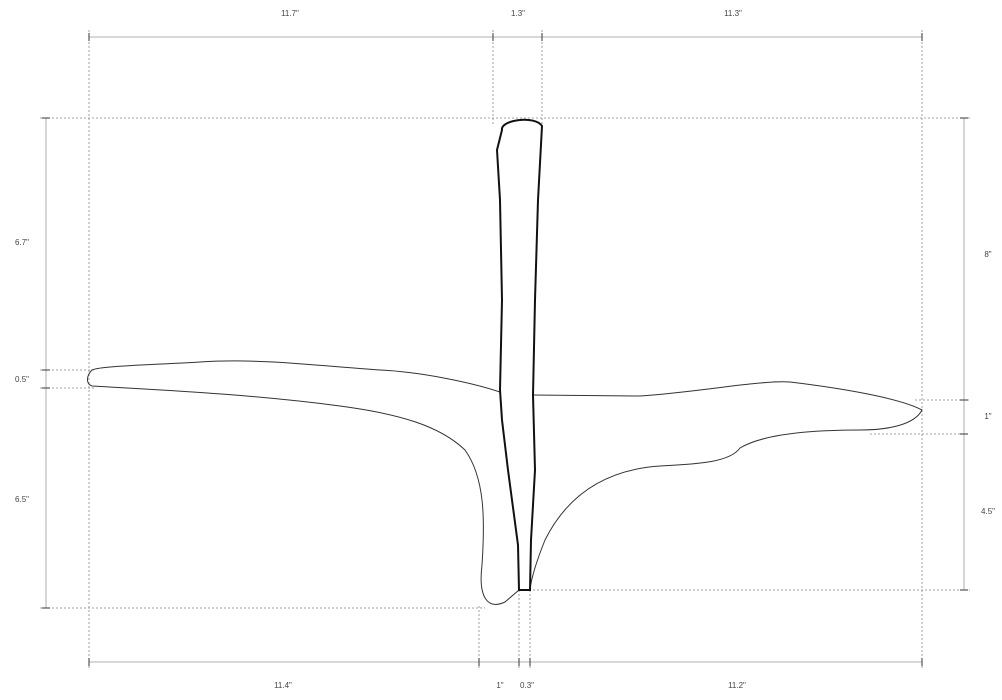 The height and width of the screenshot is (700, 1002). I want to click on dimension-label: 11.4", so click(283, 685).